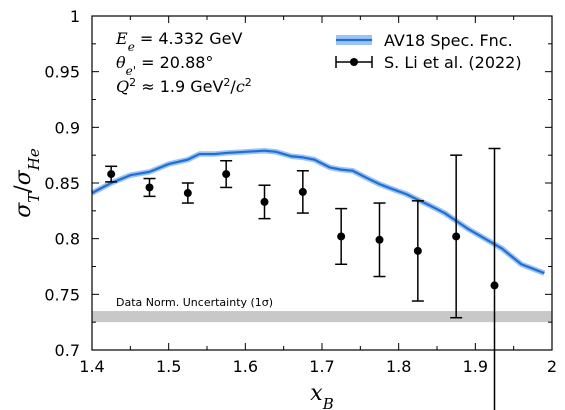  What do you see at coordinates (164, 65) in the screenshot?
I see `scattering-angle-label: θe' = 20.88°` at bounding box center [164, 65].